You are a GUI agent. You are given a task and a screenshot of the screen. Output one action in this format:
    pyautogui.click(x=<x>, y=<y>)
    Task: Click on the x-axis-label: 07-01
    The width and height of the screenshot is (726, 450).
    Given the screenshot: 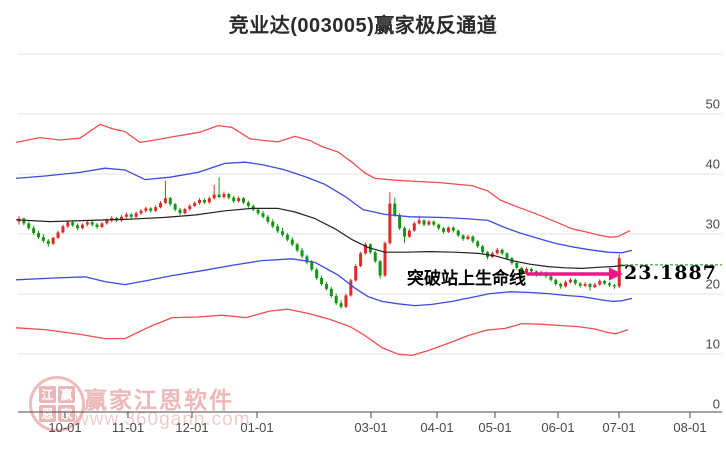 What is the action you would take?
    pyautogui.click(x=618, y=427)
    